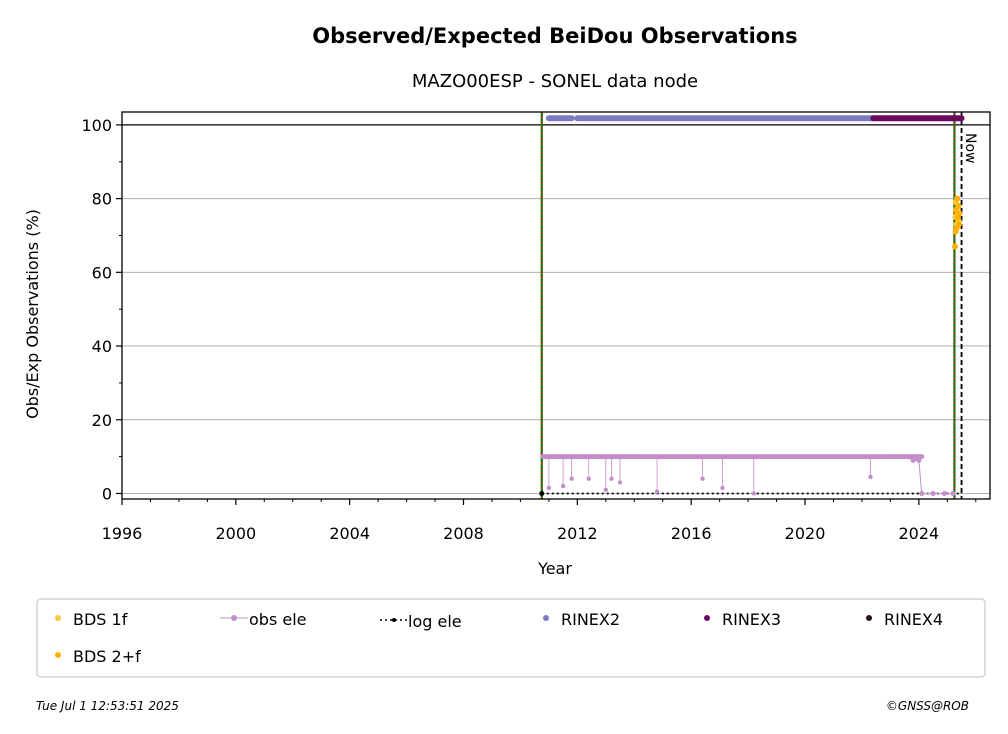 The image size is (1008, 734). Describe the element at coordinates (927, 706) in the screenshot. I see `footer-credit: ©GNSS@ROB` at that location.